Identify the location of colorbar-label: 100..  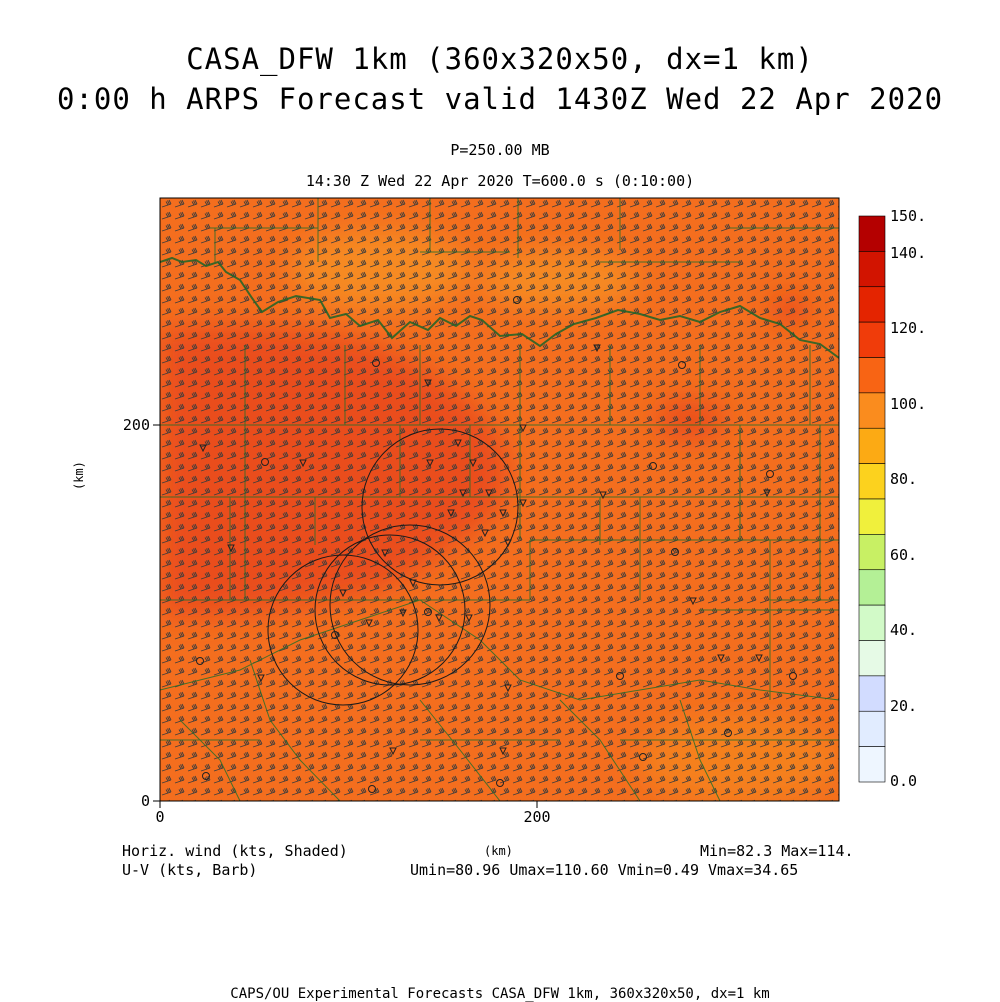
(908, 404).